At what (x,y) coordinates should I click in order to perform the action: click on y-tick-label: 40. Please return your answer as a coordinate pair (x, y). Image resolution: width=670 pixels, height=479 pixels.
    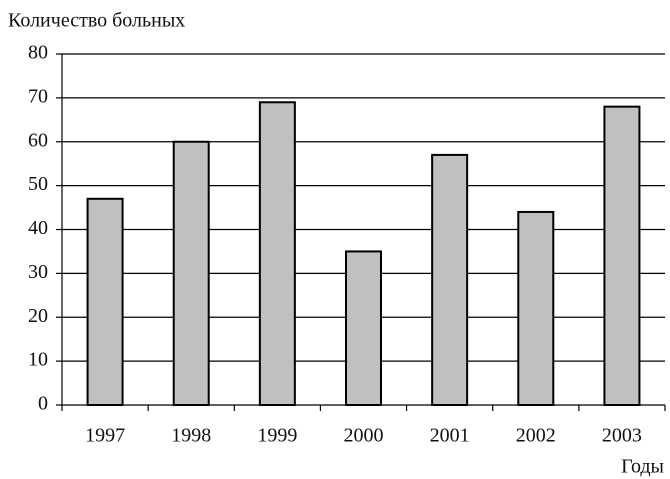
    Looking at the image, I should click on (38, 228).